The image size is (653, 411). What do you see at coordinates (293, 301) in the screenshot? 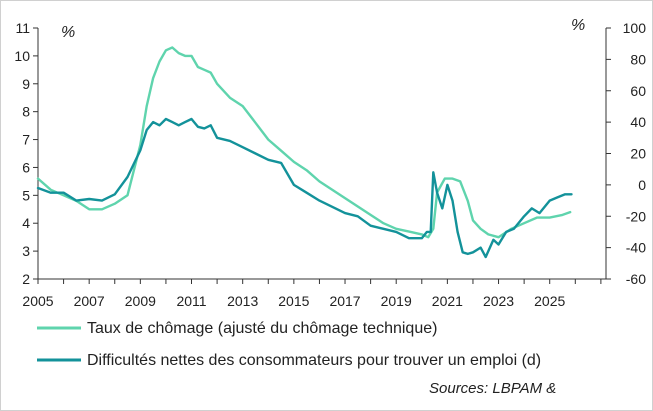
I see `x-tick-label: 2015` at bounding box center [293, 301].